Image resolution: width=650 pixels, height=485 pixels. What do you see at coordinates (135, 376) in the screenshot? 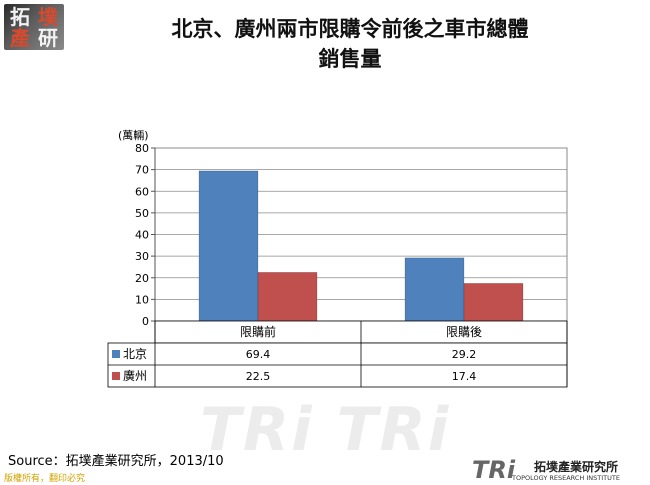
I see `legend-label: 廣州` at bounding box center [135, 376].